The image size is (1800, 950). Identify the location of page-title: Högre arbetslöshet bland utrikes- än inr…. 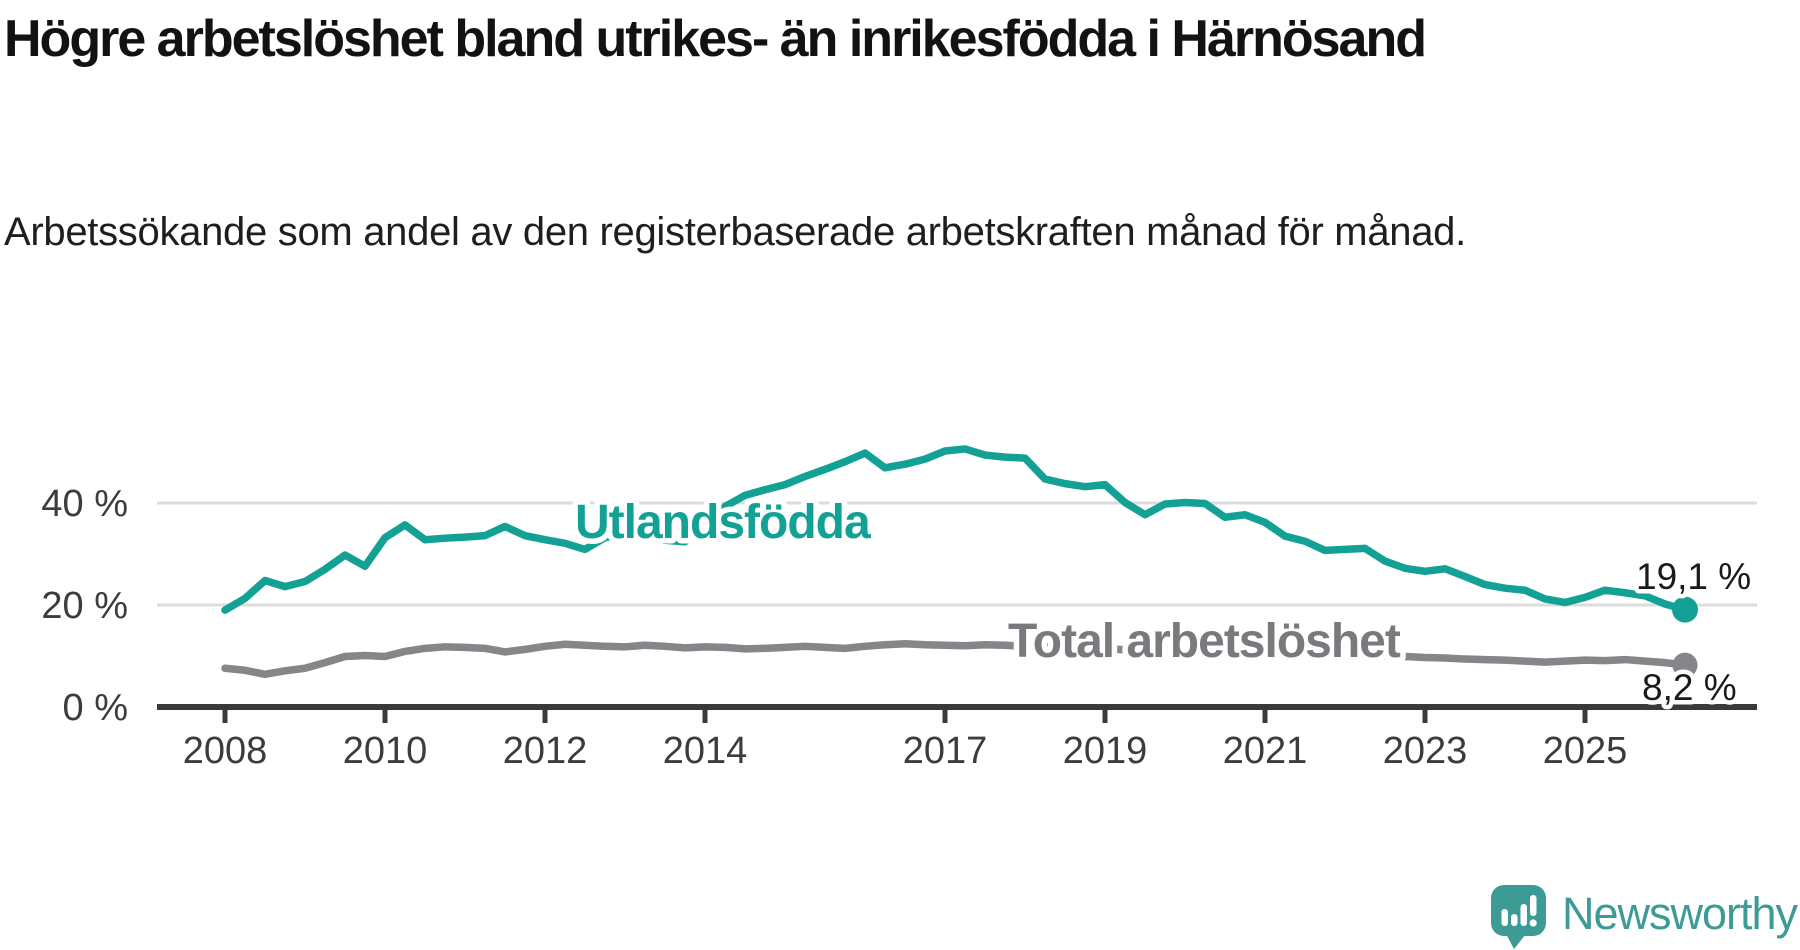
(715, 39).